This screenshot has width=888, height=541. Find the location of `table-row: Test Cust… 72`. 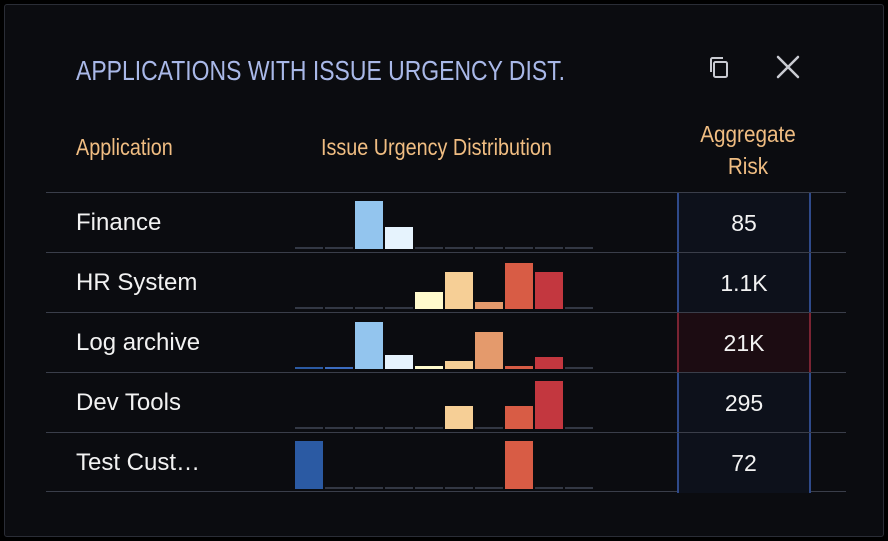

table-row: Test Cust… 72 is located at coordinates (446, 462).